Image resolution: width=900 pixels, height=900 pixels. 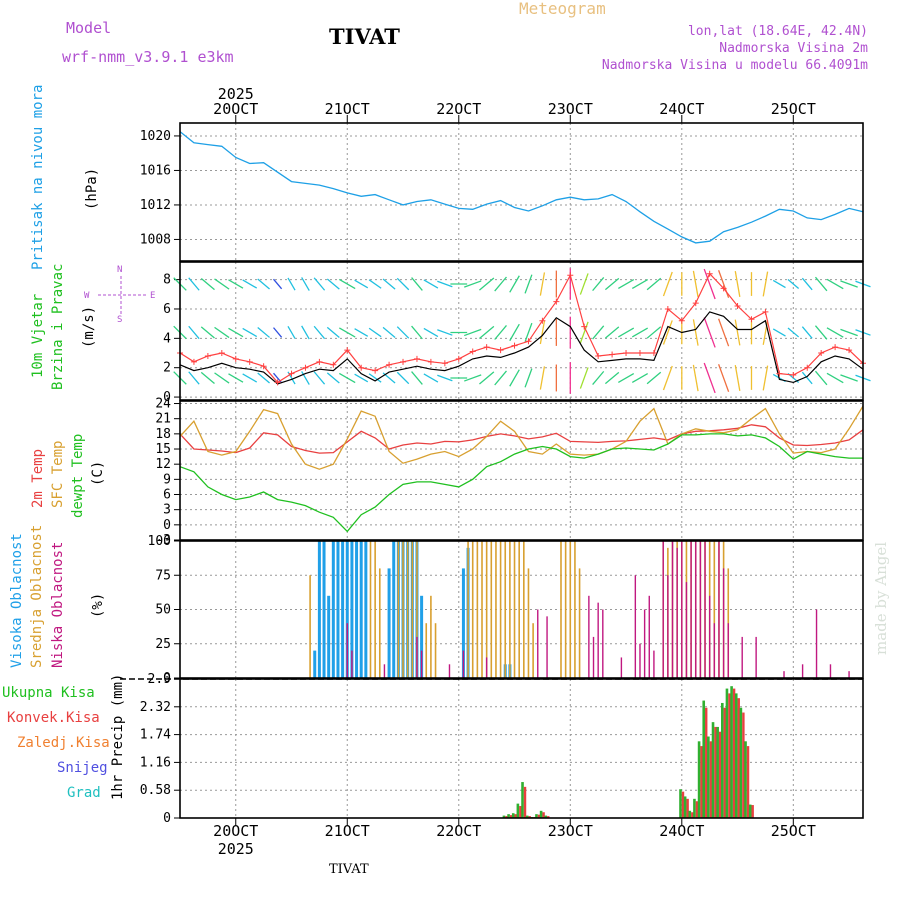 I want to click on x-tick-label-bottom: 23OCT, so click(x=570, y=831).